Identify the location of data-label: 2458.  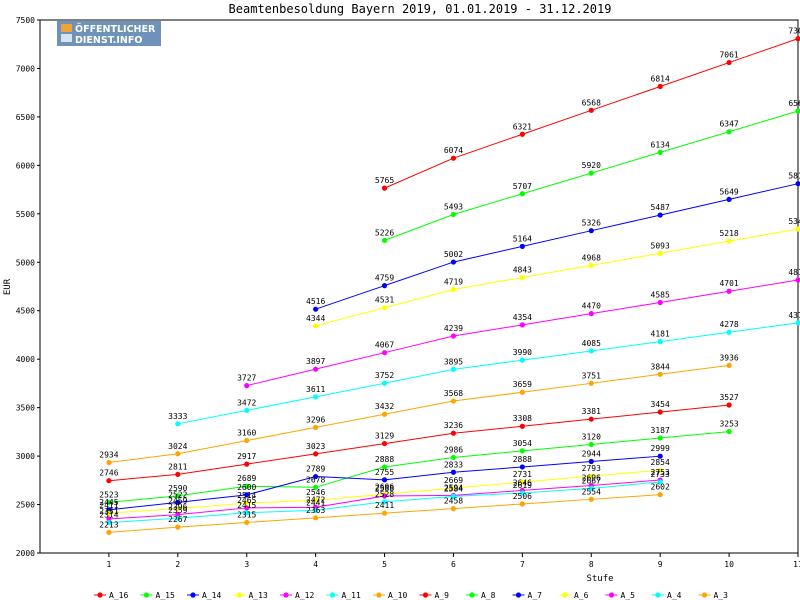
(453, 501).